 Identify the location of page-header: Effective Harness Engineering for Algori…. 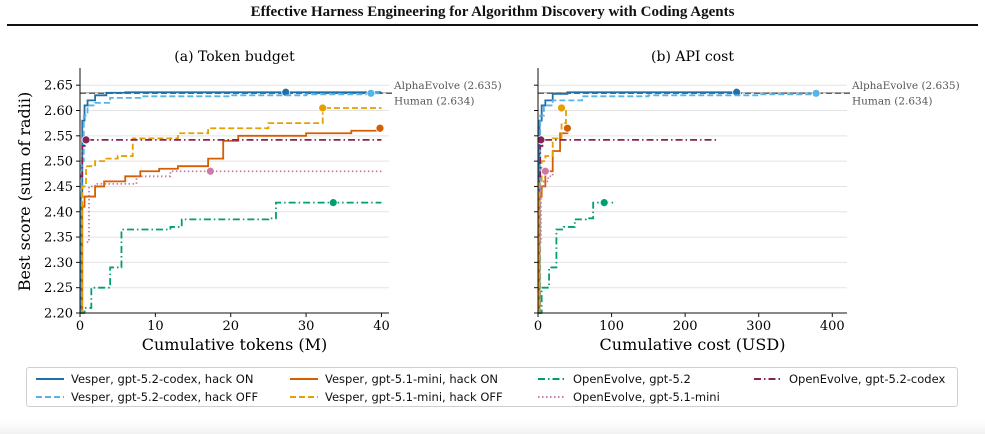
(492, 15).